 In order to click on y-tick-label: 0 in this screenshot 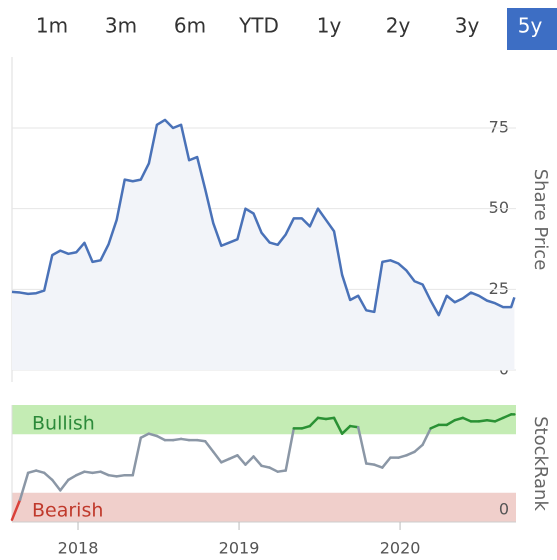, I will do `click(504, 509)`.